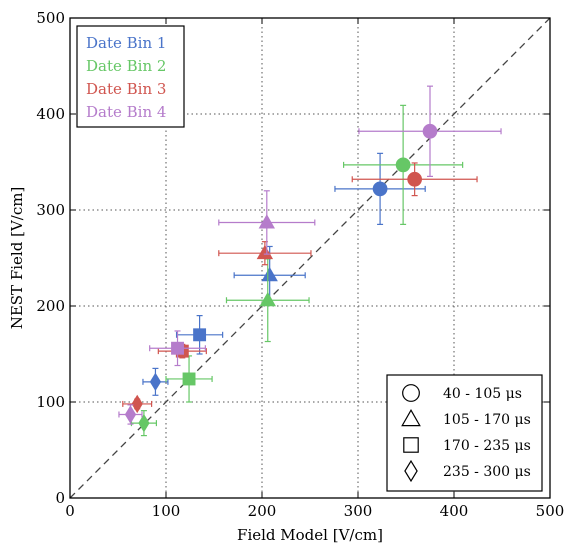 The image size is (575, 555). Describe the element at coordinates (126, 112) in the screenshot. I see `color-legend-entry: Date Bin 4` at that location.